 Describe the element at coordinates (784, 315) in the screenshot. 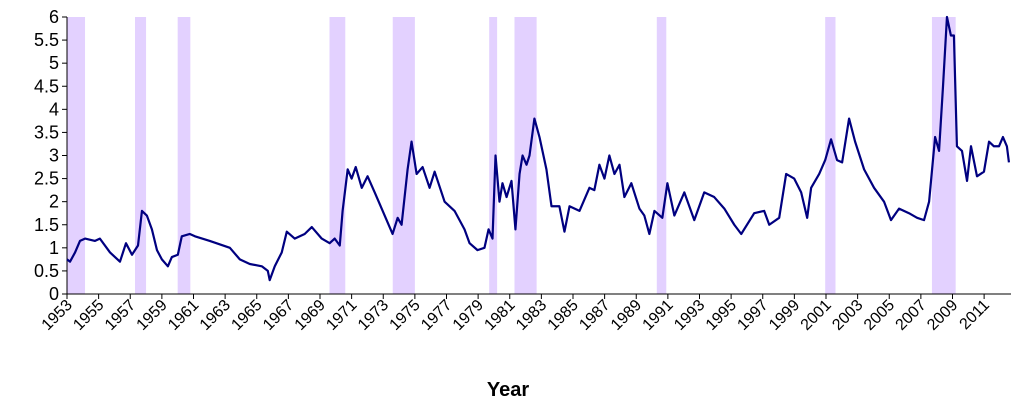

I see `x-tick-label: 1999` at that location.